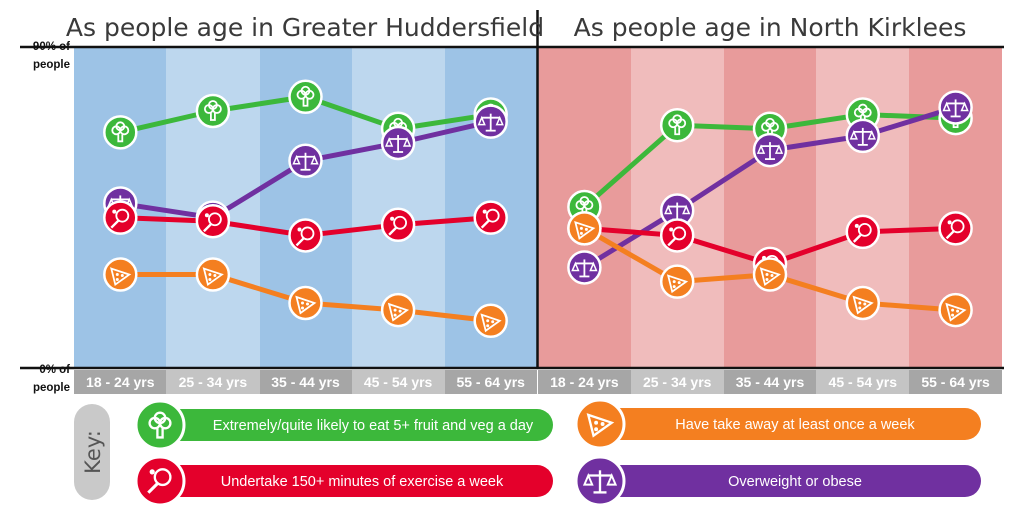 The width and height of the screenshot is (1024, 509). I want to click on legend-badge-takeaway, so click(600, 424).